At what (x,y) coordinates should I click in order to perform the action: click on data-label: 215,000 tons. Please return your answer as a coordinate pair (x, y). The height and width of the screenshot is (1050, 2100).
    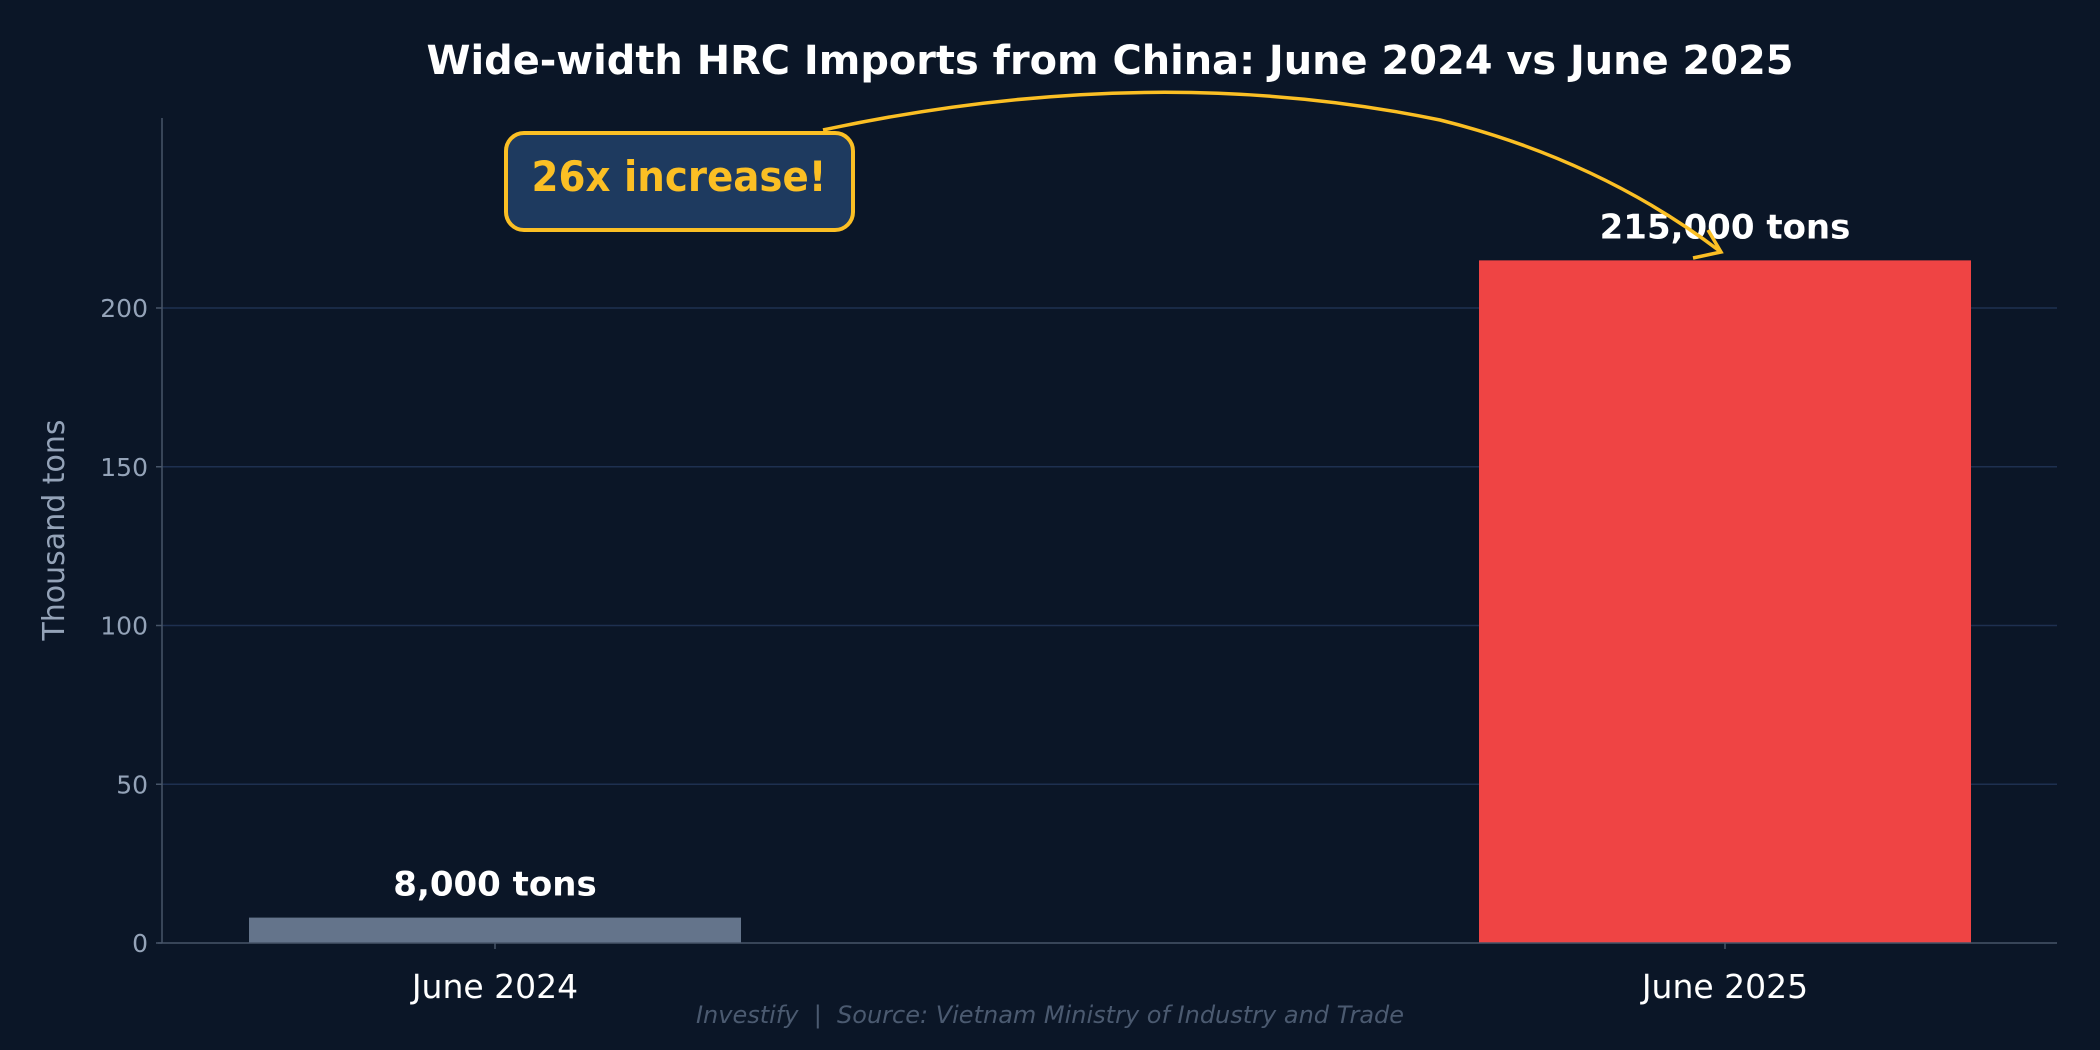
    Looking at the image, I should click on (1725, 227).